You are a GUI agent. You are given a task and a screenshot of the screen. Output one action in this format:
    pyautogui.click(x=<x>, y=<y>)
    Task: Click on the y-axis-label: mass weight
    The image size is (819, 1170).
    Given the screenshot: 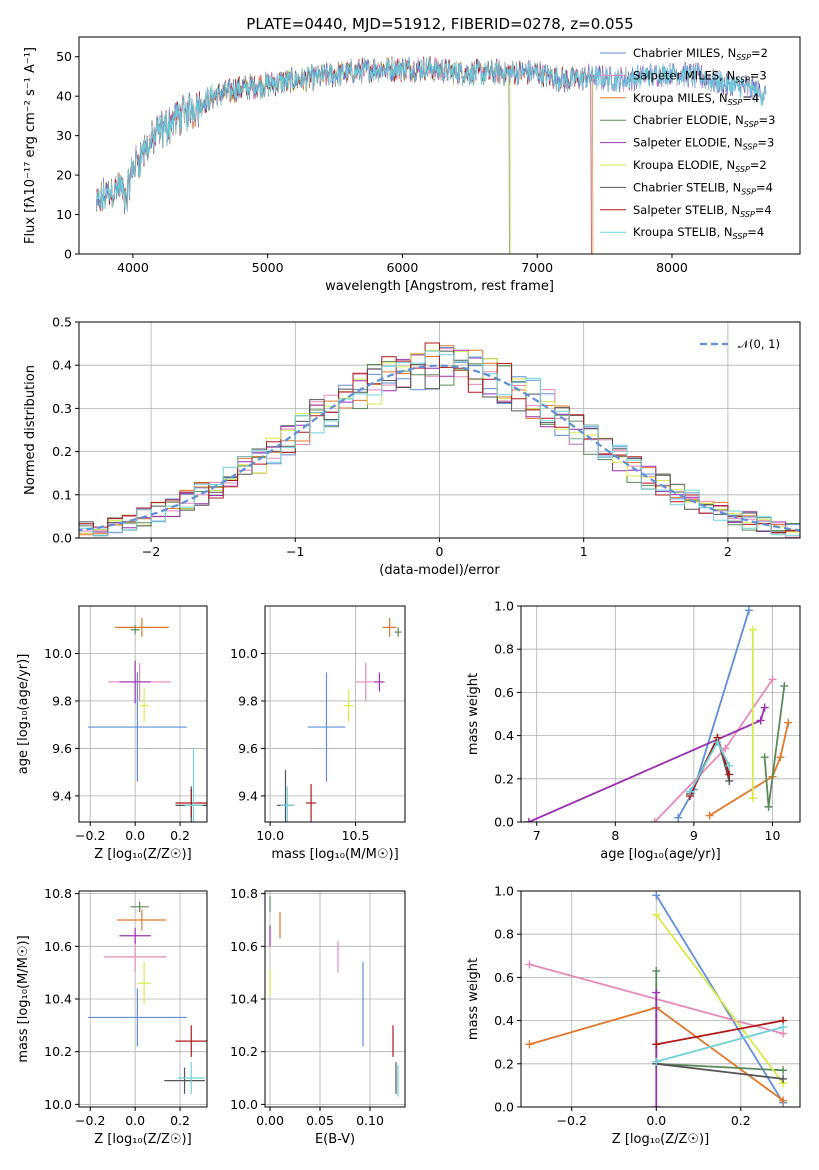 What is the action you would take?
    pyautogui.click(x=473, y=714)
    